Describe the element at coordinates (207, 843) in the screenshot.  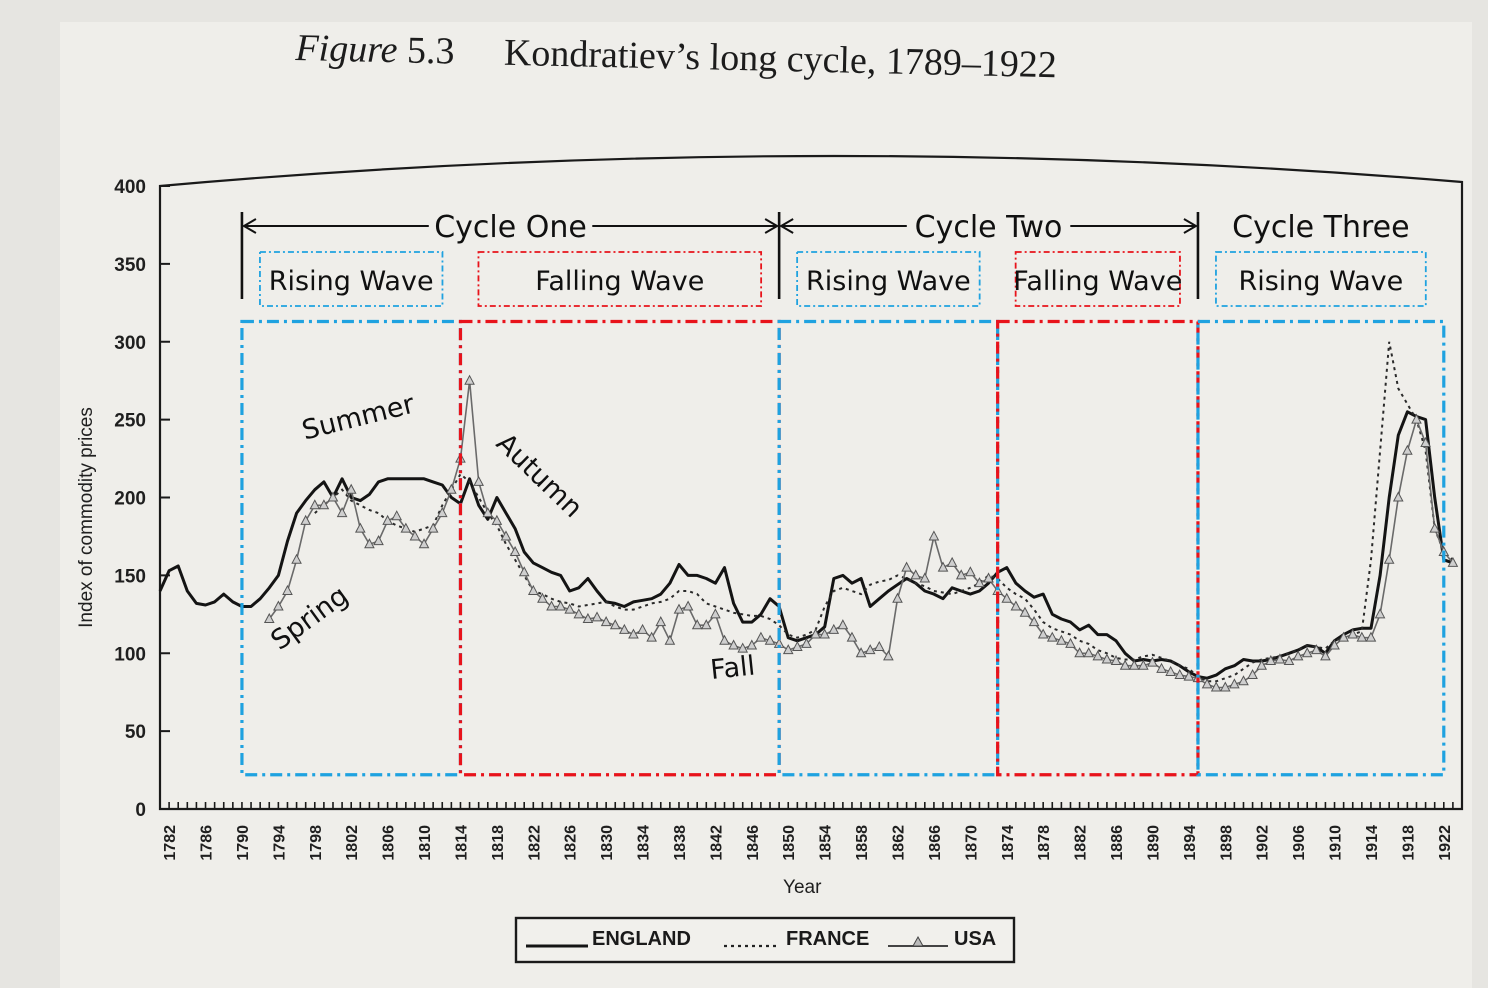
I see `x-tick-label: 1786` at that location.